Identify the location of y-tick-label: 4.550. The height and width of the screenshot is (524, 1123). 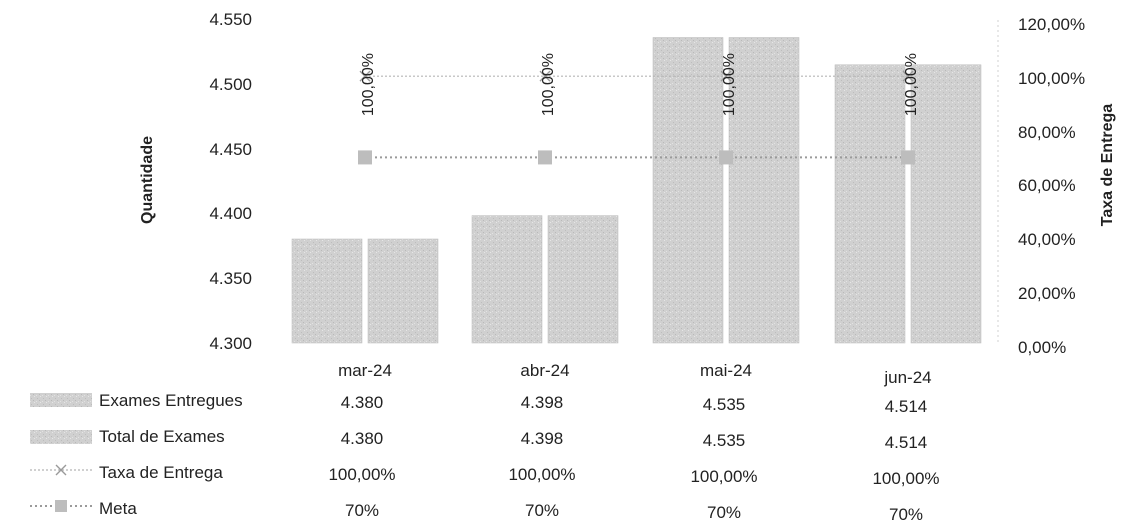
(230, 19).